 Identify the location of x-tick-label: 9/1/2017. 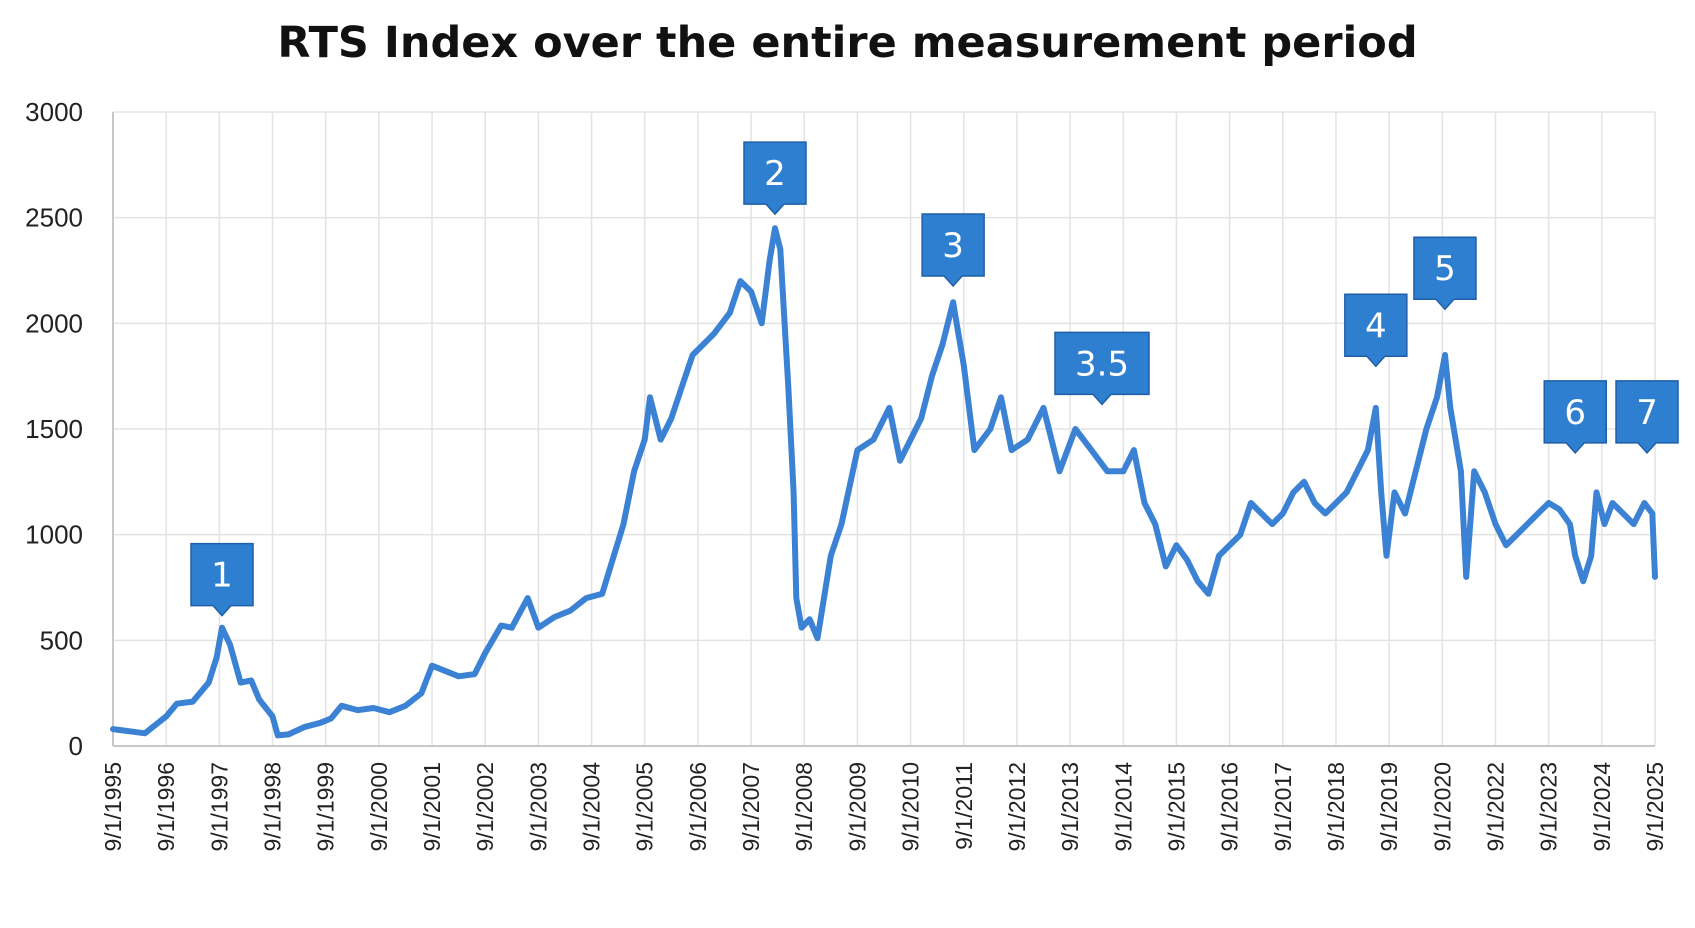
(1283, 807).